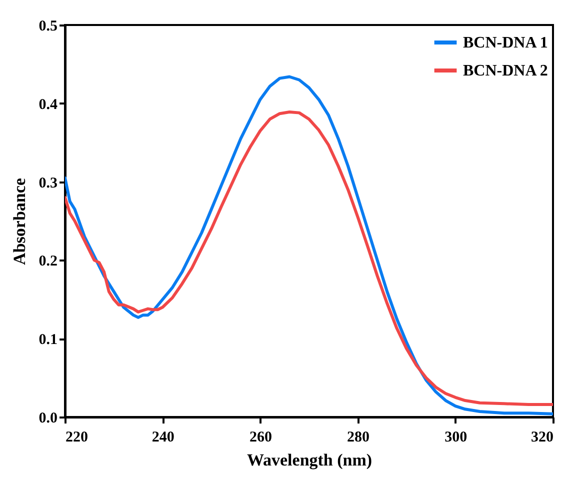  Describe the element at coordinates (505, 71) in the screenshot. I see `legend-label: BCN-DNA 2` at that location.